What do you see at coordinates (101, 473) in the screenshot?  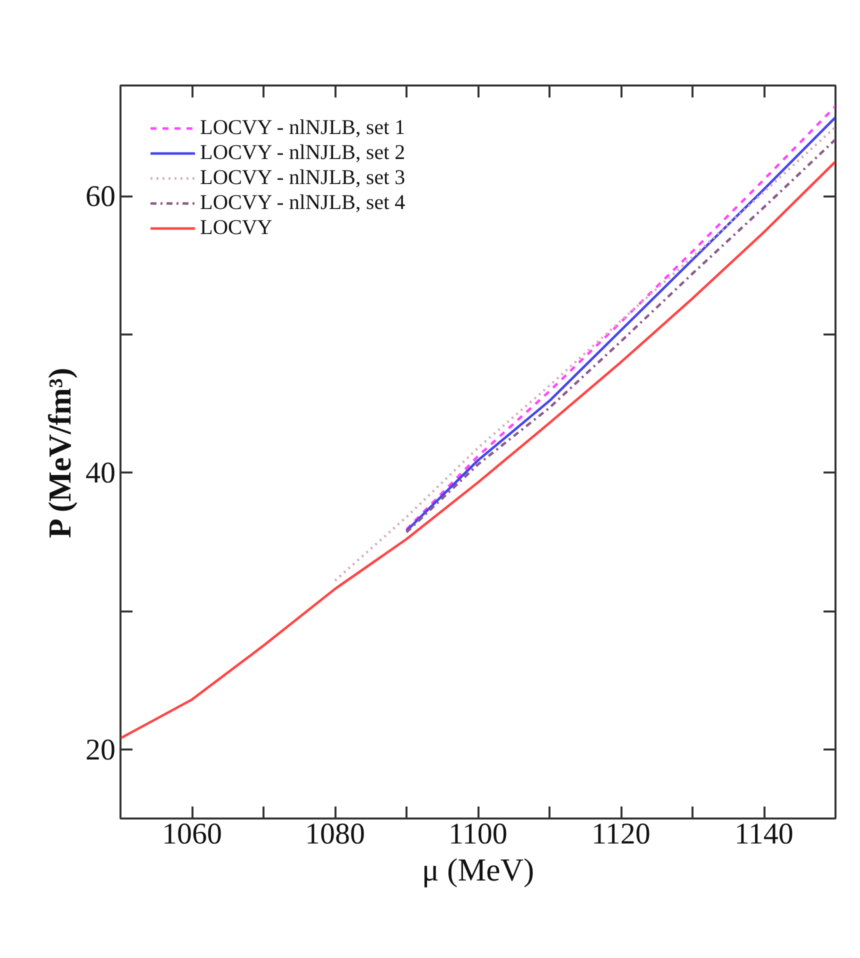 I see `y-tick-label: 40` at bounding box center [101, 473].